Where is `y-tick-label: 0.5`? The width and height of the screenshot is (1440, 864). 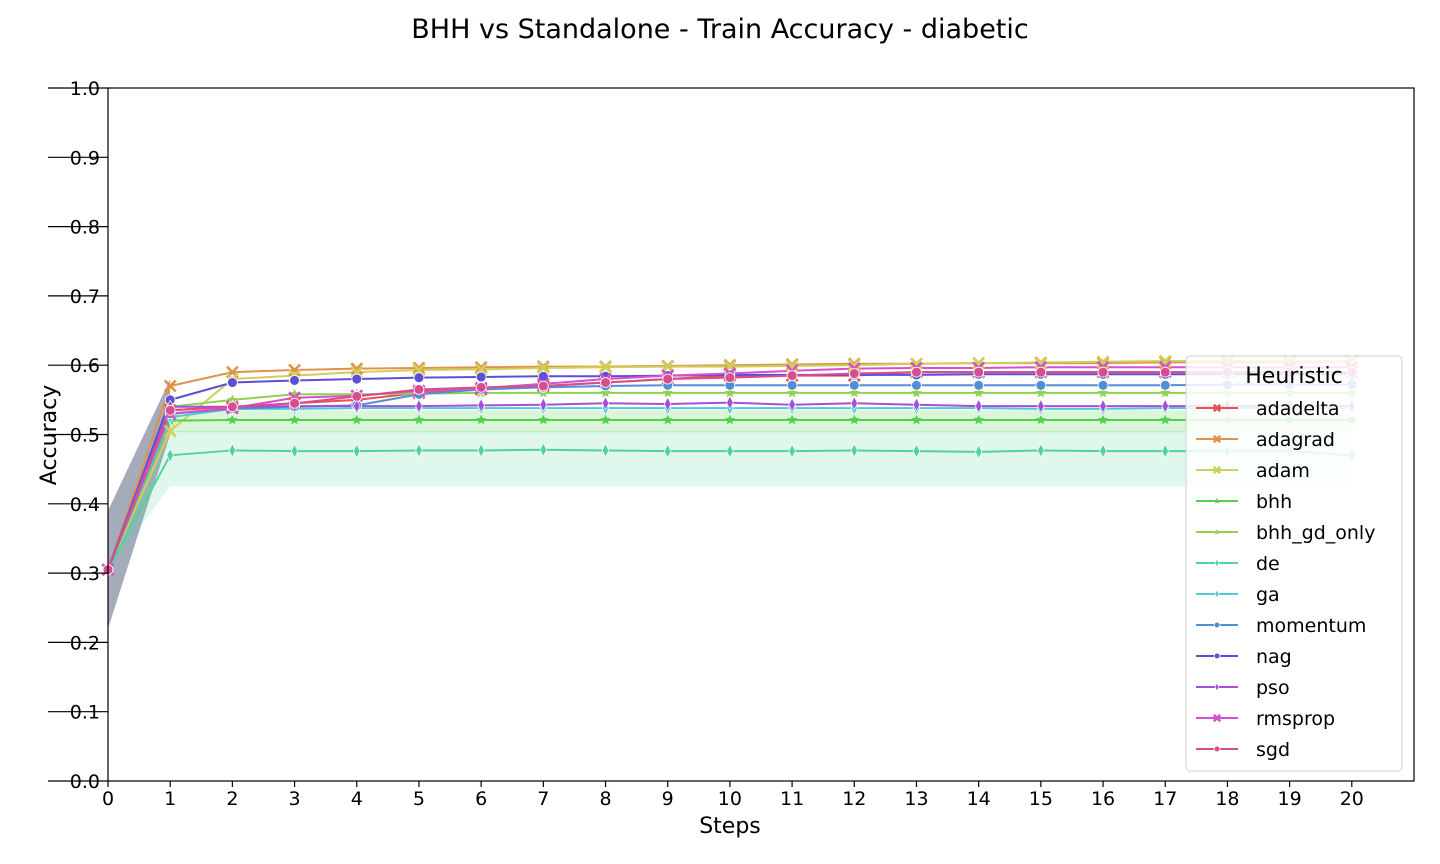 y-tick-label: 0.5 is located at coordinates (85, 436).